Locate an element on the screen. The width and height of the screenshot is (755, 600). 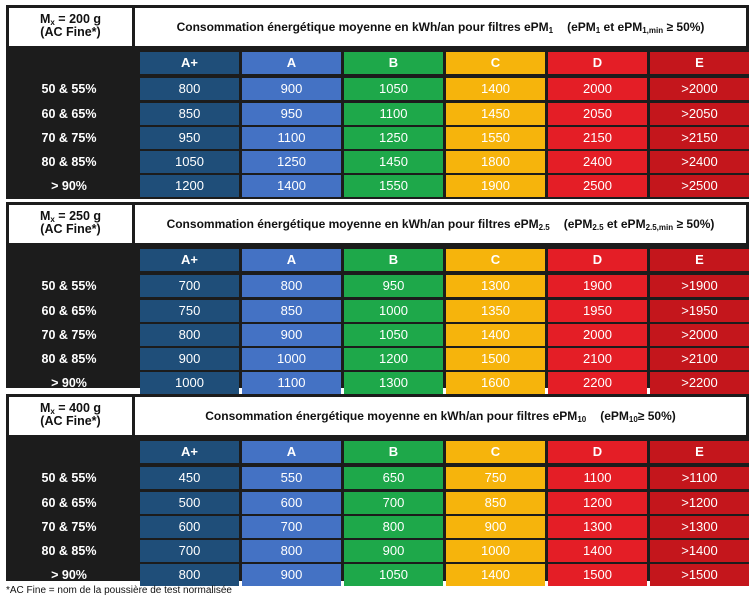
energy-value-cell: 2500 is located at coordinates (597, 186).